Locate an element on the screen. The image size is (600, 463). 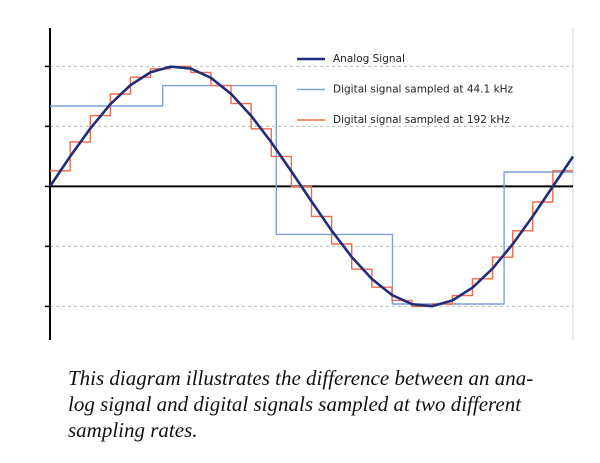
legend-label: Digital signal sampled at 192 kHz is located at coordinates (421, 120).